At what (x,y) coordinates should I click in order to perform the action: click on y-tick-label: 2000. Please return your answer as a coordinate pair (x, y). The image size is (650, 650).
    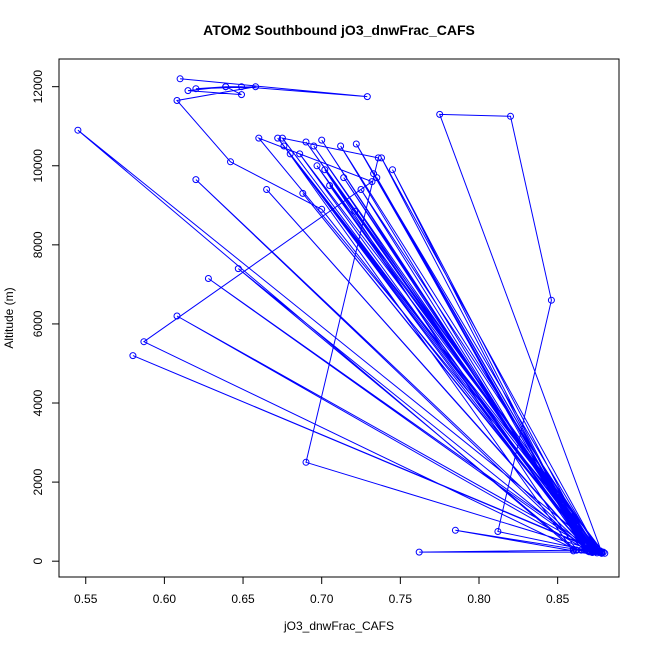
    Looking at the image, I should click on (38, 481).